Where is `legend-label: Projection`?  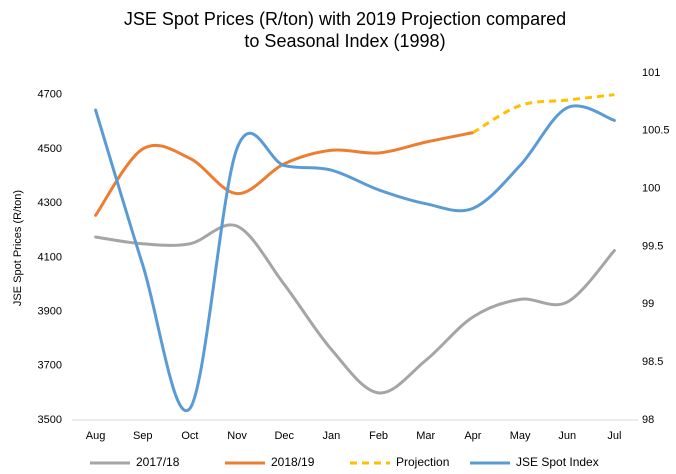 legend-label: Projection is located at coordinates (422, 462).